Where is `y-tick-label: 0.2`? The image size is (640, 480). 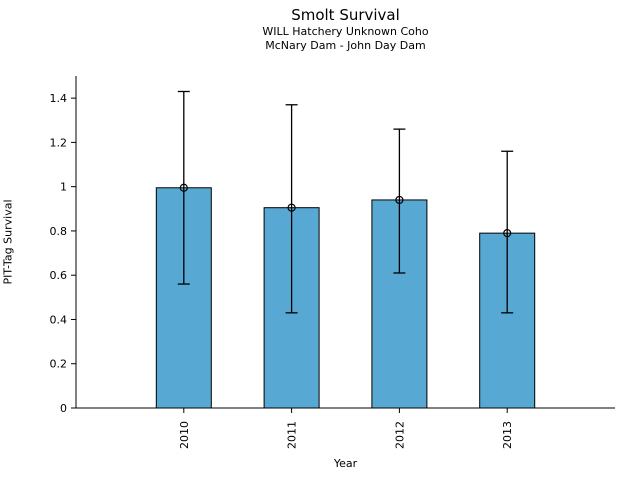
y-tick-label: 0.2 is located at coordinates (59, 364).